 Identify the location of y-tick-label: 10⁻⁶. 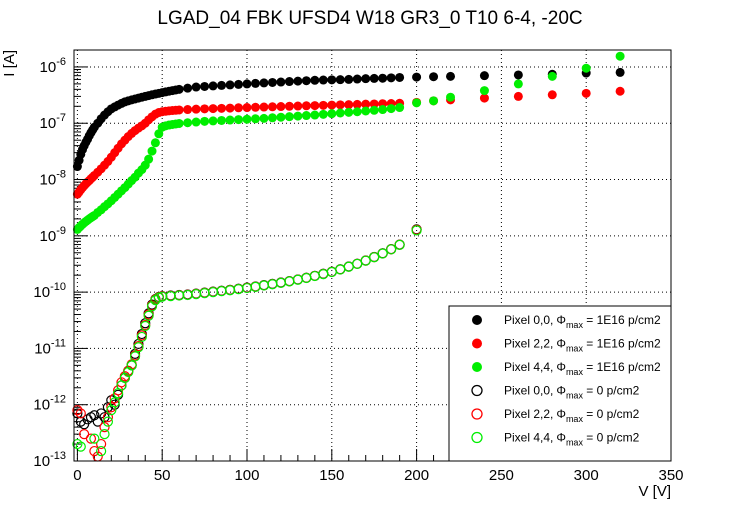
(53, 66).